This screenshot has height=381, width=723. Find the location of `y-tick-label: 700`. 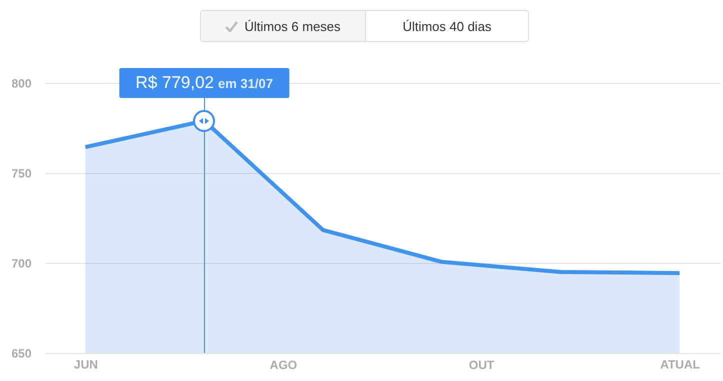

y-tick-label: 700 is located at coordinates (21, 263).